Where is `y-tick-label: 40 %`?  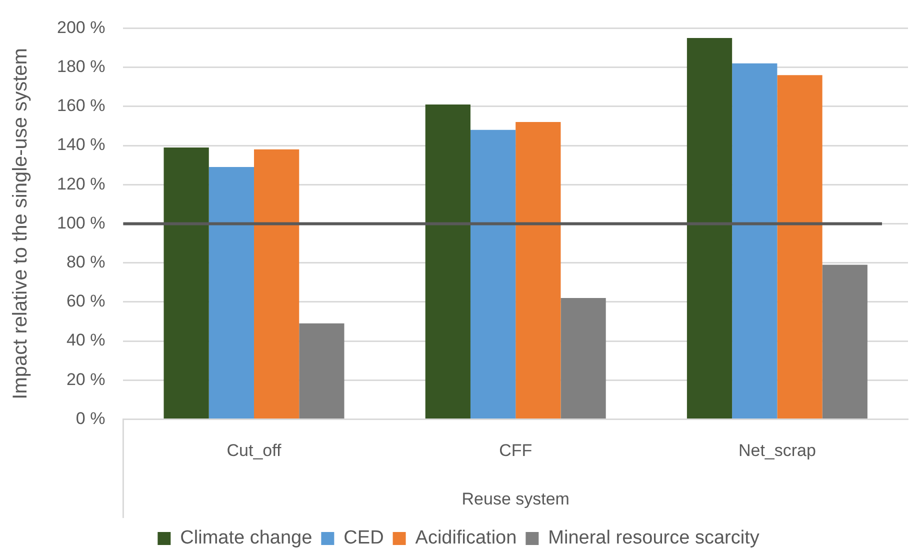 y-tick-label: 40 % is located at coordinates (86, 340).